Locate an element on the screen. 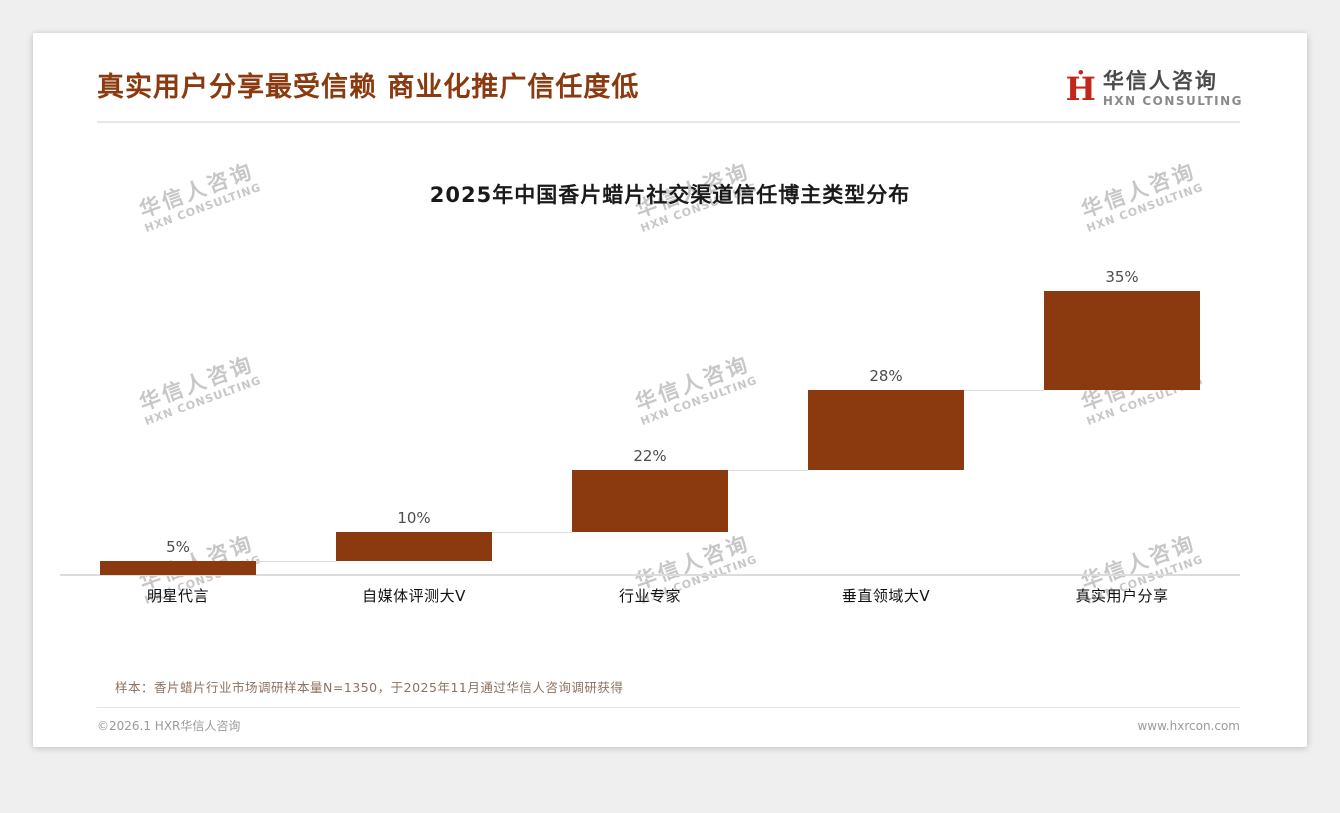 The image size is (1340, 813). category-labels: 明星代言 自媒体评测大V 行业专家 垂直领域大V 真实用户分享 is located at coordinates (650, 595).